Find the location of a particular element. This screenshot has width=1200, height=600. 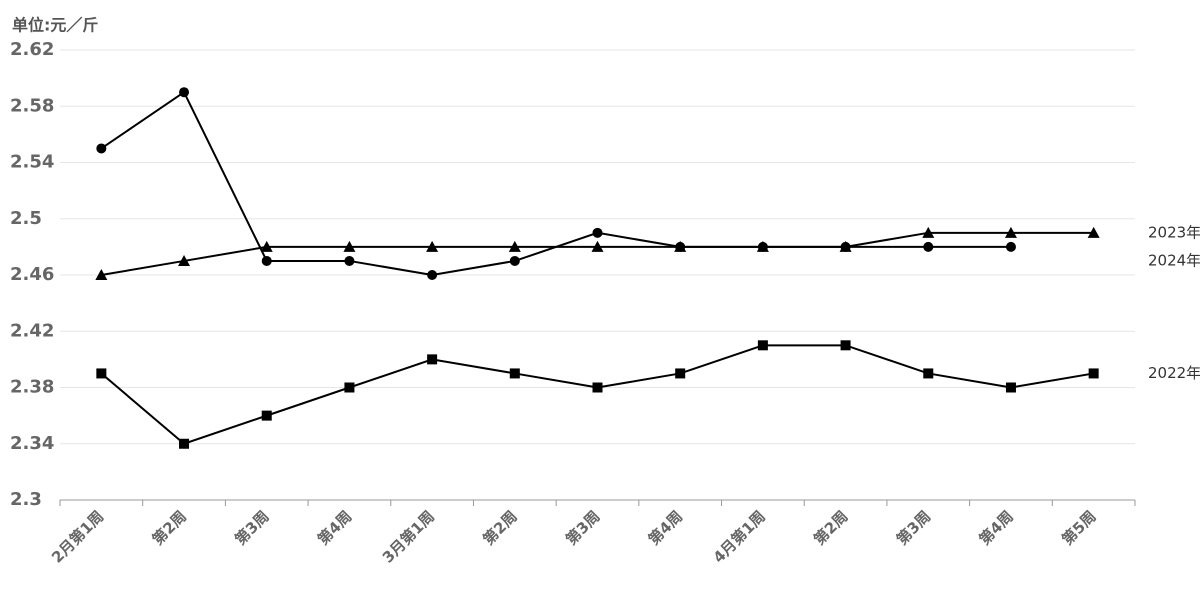

x-tick-label: 2月第1周 is located at coordinates (77, 536).